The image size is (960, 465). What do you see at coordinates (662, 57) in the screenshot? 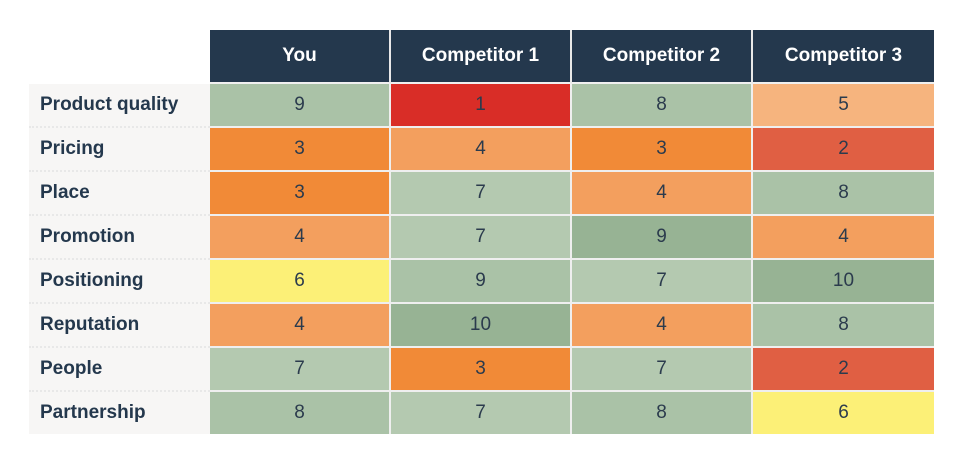
I see `column-header-competitor-2: Competitor 2` at bounding box center [662, 57].